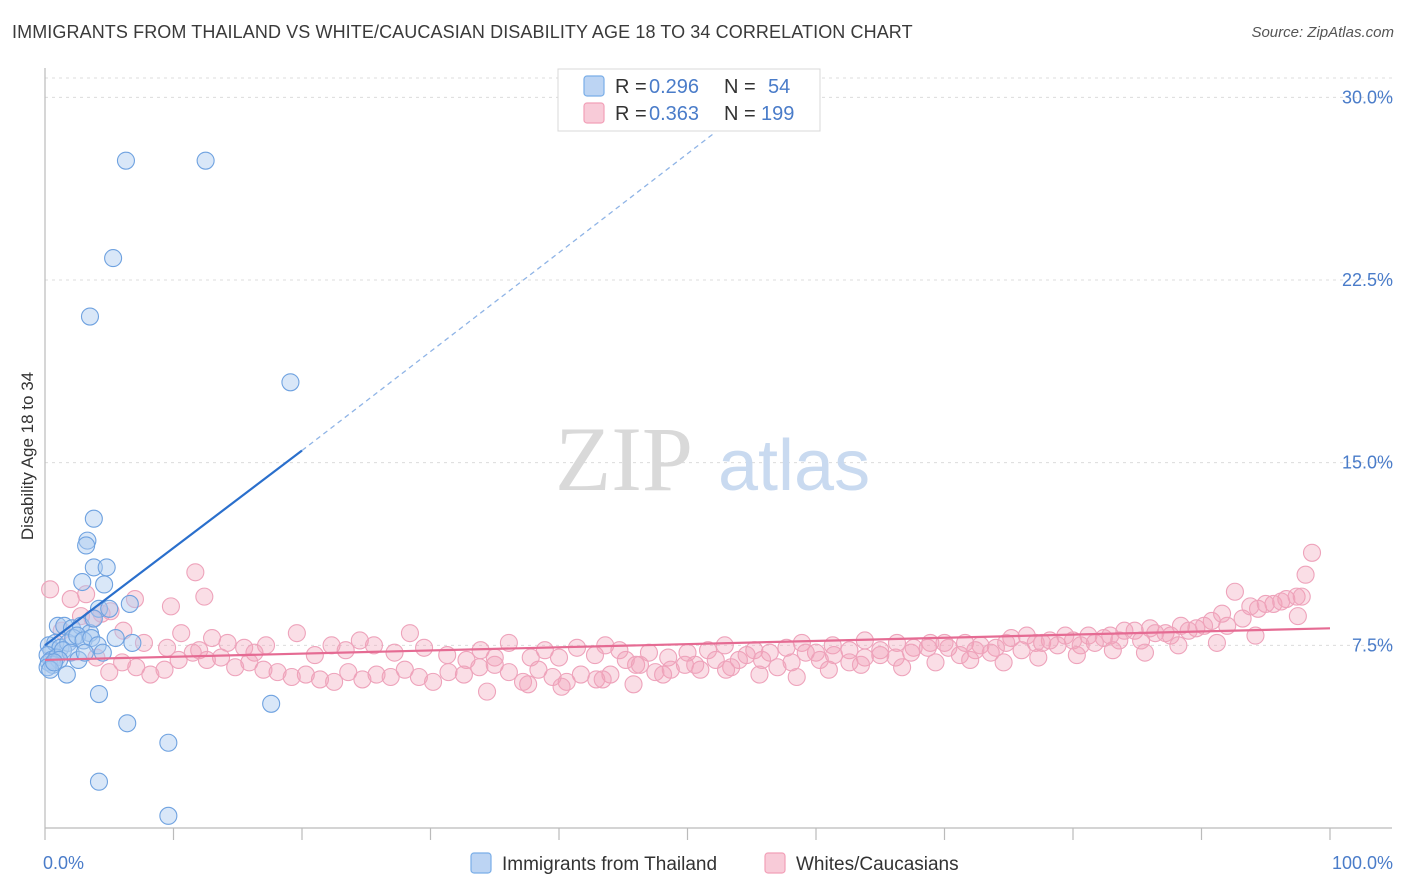 The height and width of the screenshot is (892, 1406). What do you see at coordinates (1372, 645) in the screenshot?
I see `y-tick-label-0: 7.5%` at bounding box center [1372, 645].